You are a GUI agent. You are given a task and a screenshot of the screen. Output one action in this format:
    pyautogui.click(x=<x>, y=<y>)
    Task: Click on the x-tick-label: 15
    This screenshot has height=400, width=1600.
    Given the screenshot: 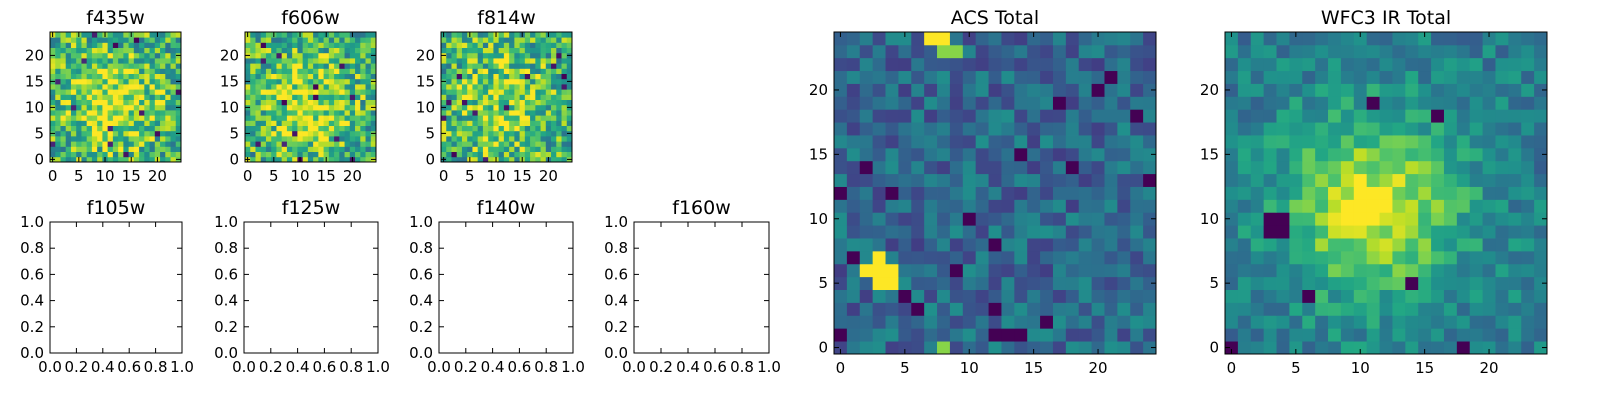 What is the action you would take?
    pyautogui.click(x=326, y=176)
    